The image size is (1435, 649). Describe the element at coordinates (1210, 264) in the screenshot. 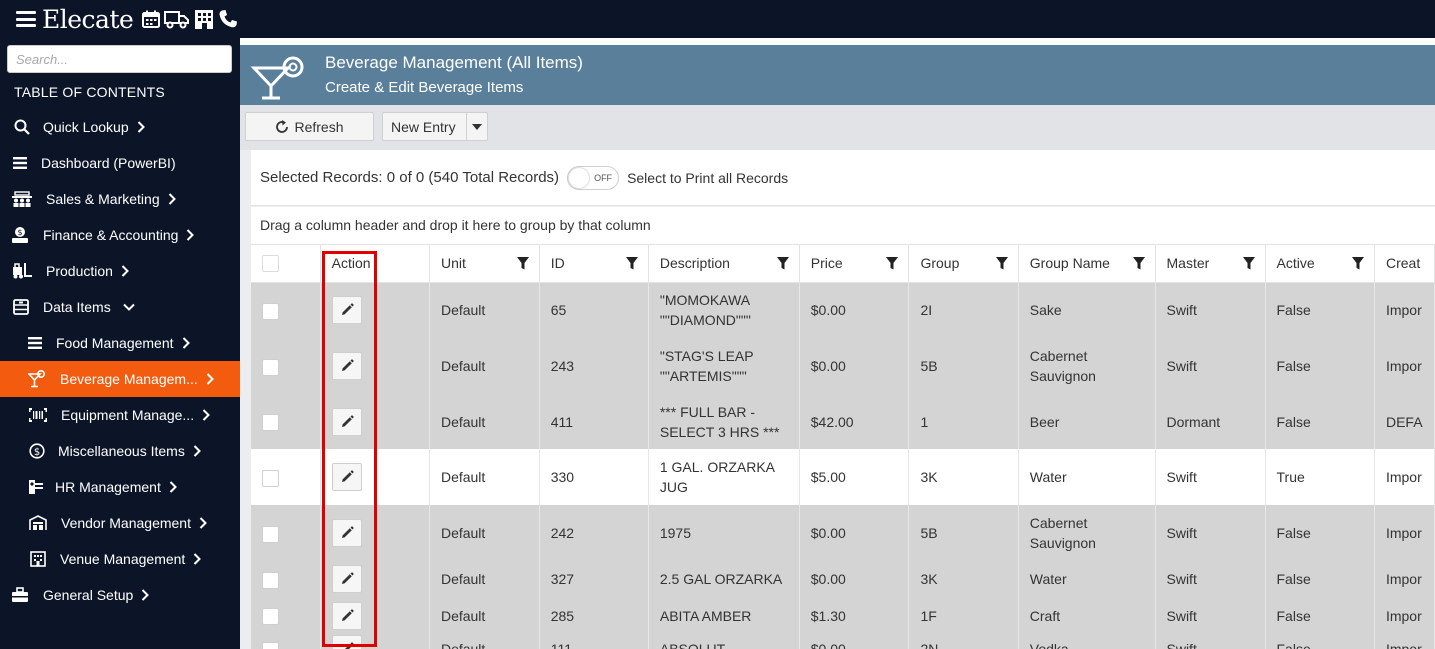

I see `column-header-master: Master` at that location.